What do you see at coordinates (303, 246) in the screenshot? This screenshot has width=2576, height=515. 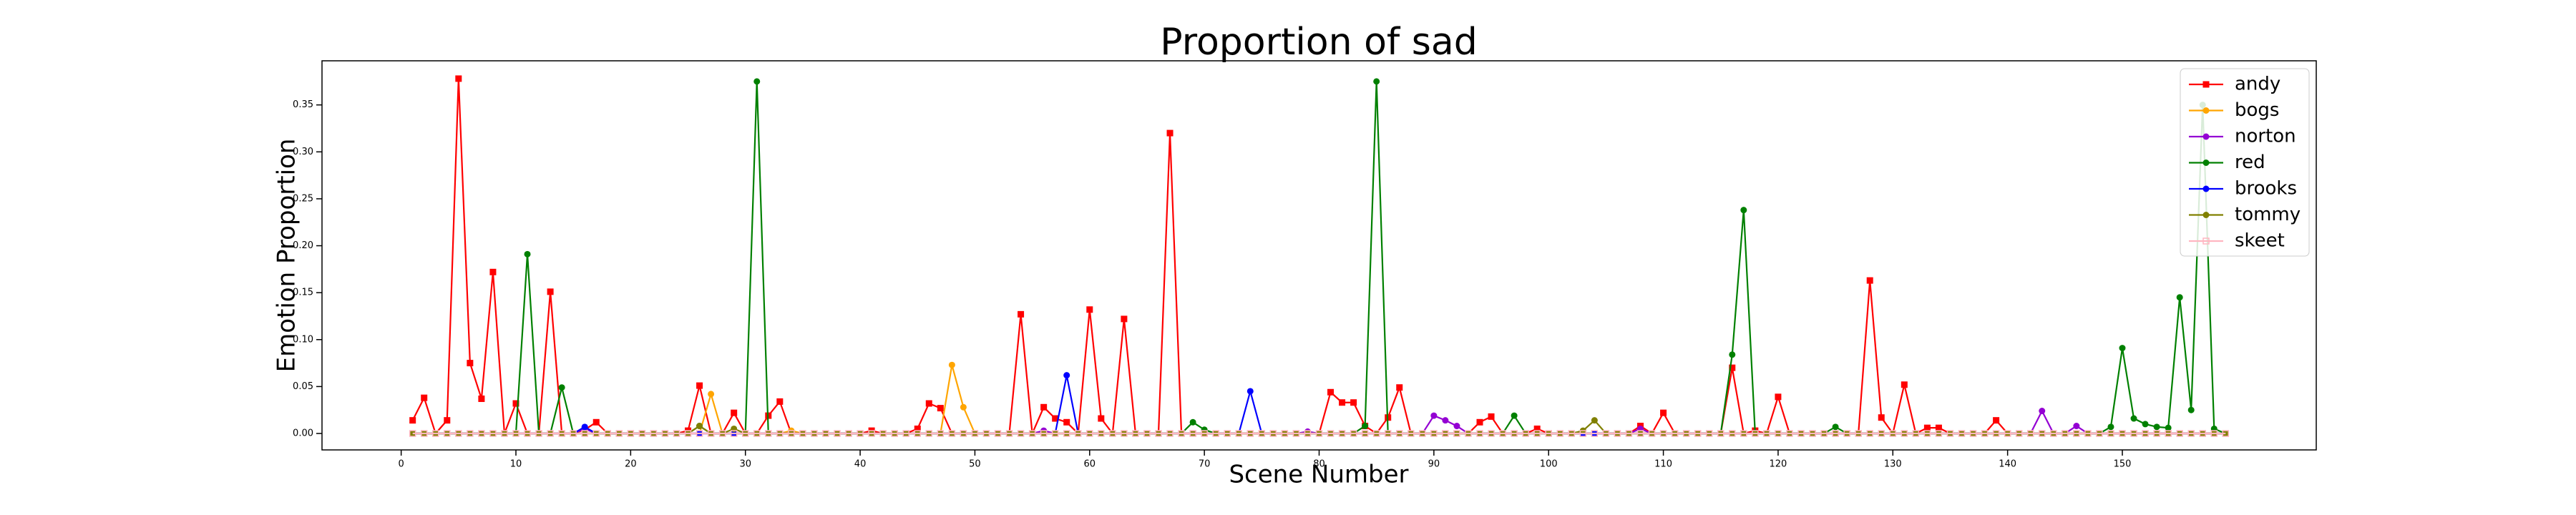 I see `y-tick-label: 0.20` at bounding box center [303, 246].